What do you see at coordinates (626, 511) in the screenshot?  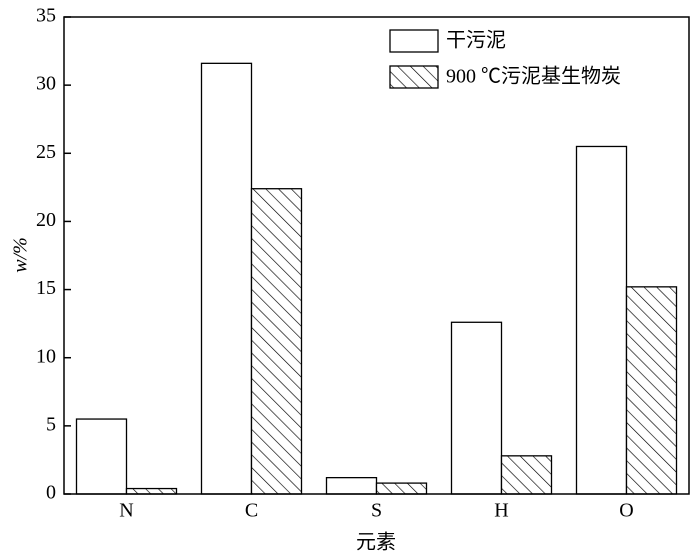 I see `x-tick-label: O` at bounding box center [626, 511].